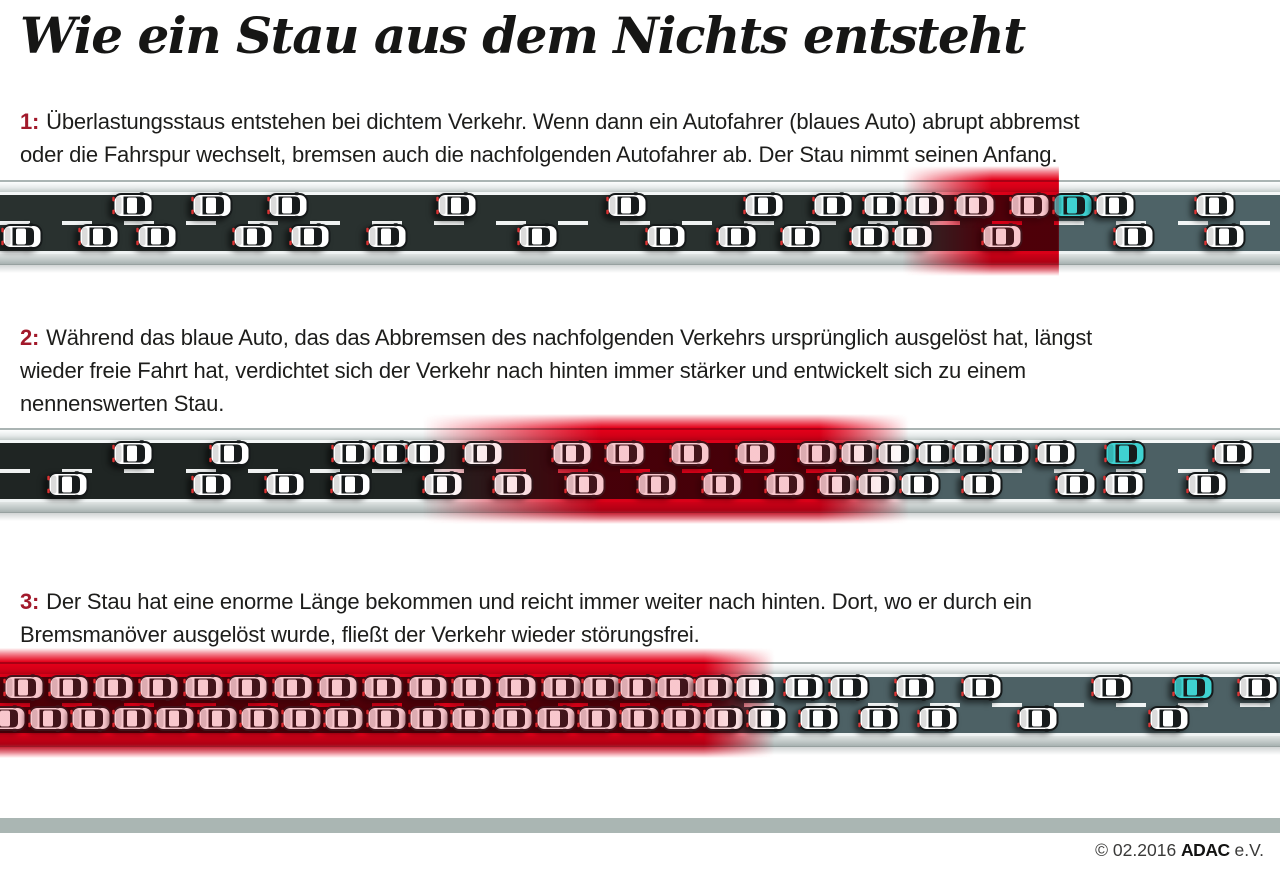 The height and width of the screenshot is (870, 1280). I want to click on footer-bar, so click(640, 825).